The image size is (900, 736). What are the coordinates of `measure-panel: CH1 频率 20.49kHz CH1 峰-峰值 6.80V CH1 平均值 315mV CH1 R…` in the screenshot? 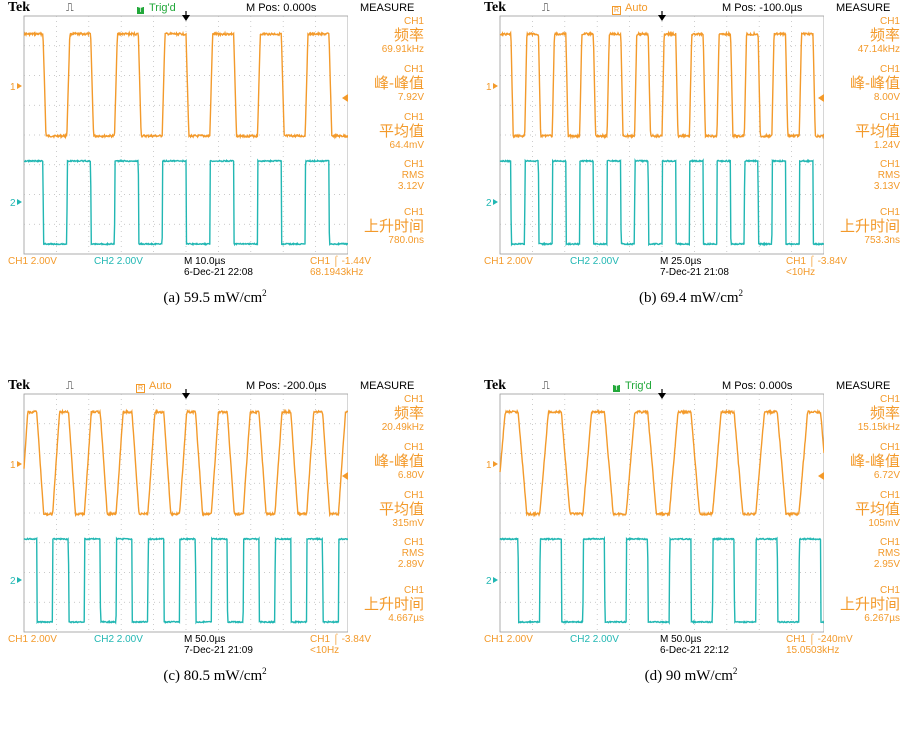 It's located at (386, 513).